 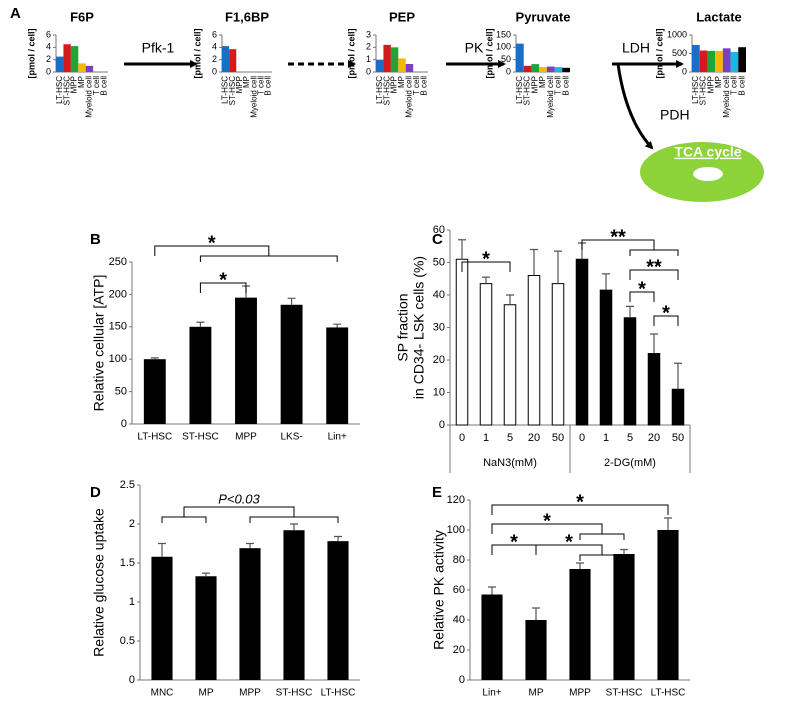 What do you see at coordinates (132, 524) in the screenshot?
I see `y-tick-label: 2` at bounding box center [132, 524].